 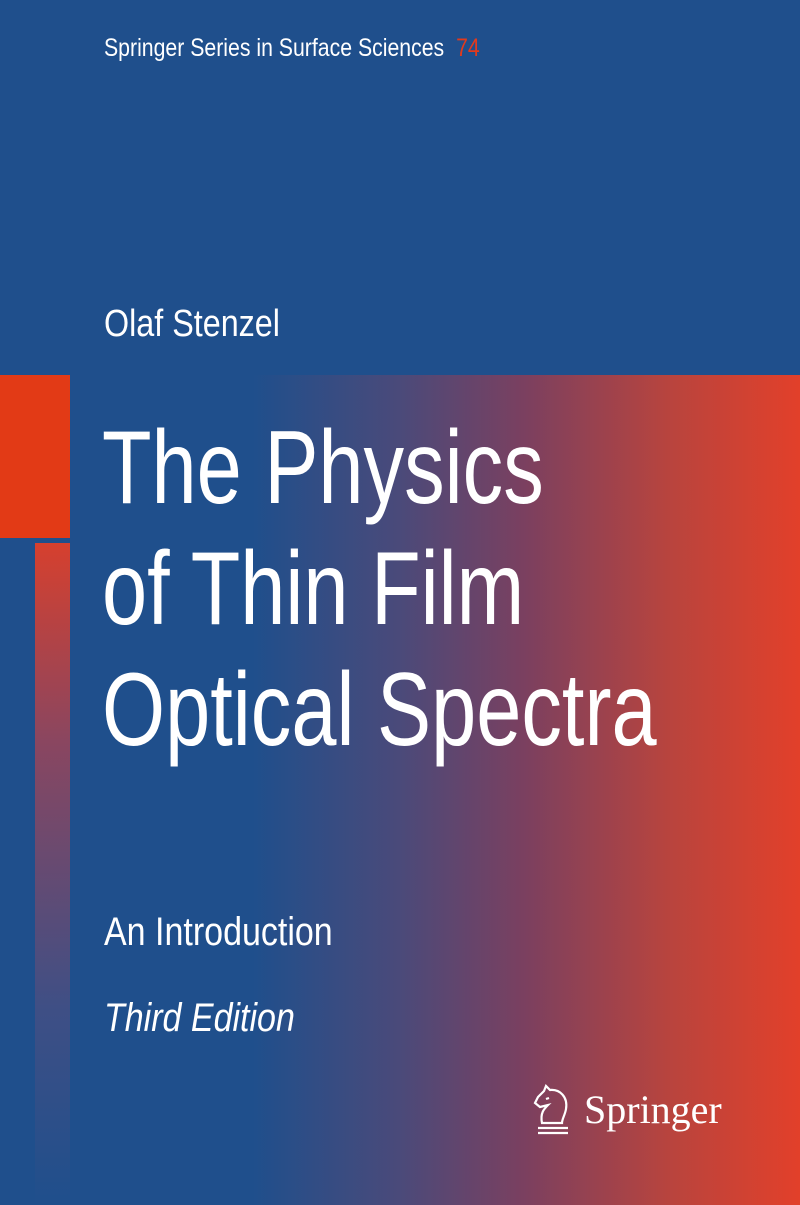 I want to click on title-line: The Physics, so click(x=323, y=468).